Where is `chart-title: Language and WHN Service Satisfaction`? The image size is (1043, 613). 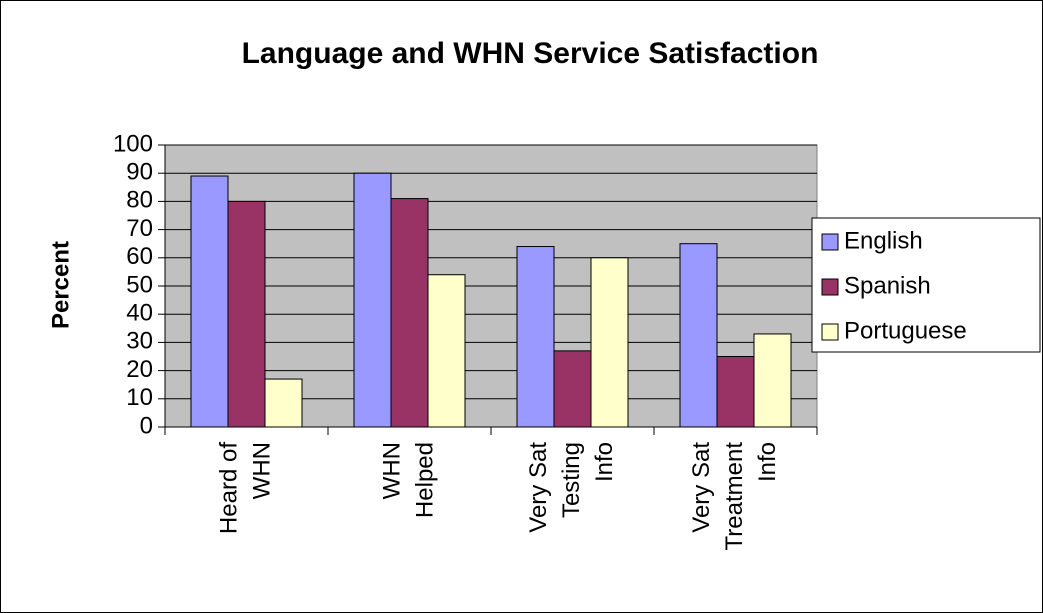
chart-title: Language and WHN Service Satisfaction is located at coordinates (530, 53).